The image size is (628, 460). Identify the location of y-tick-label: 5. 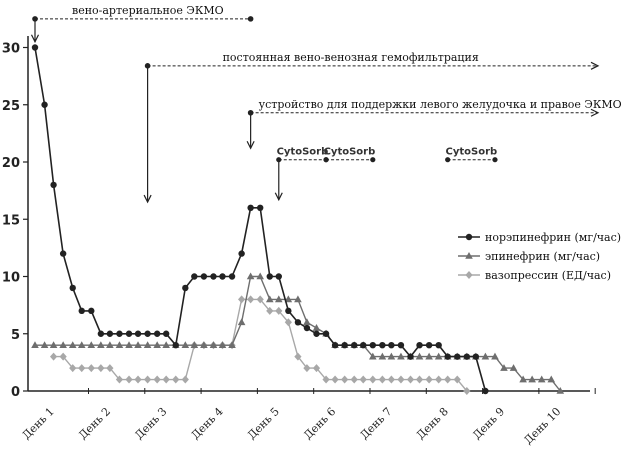
(15, 335).